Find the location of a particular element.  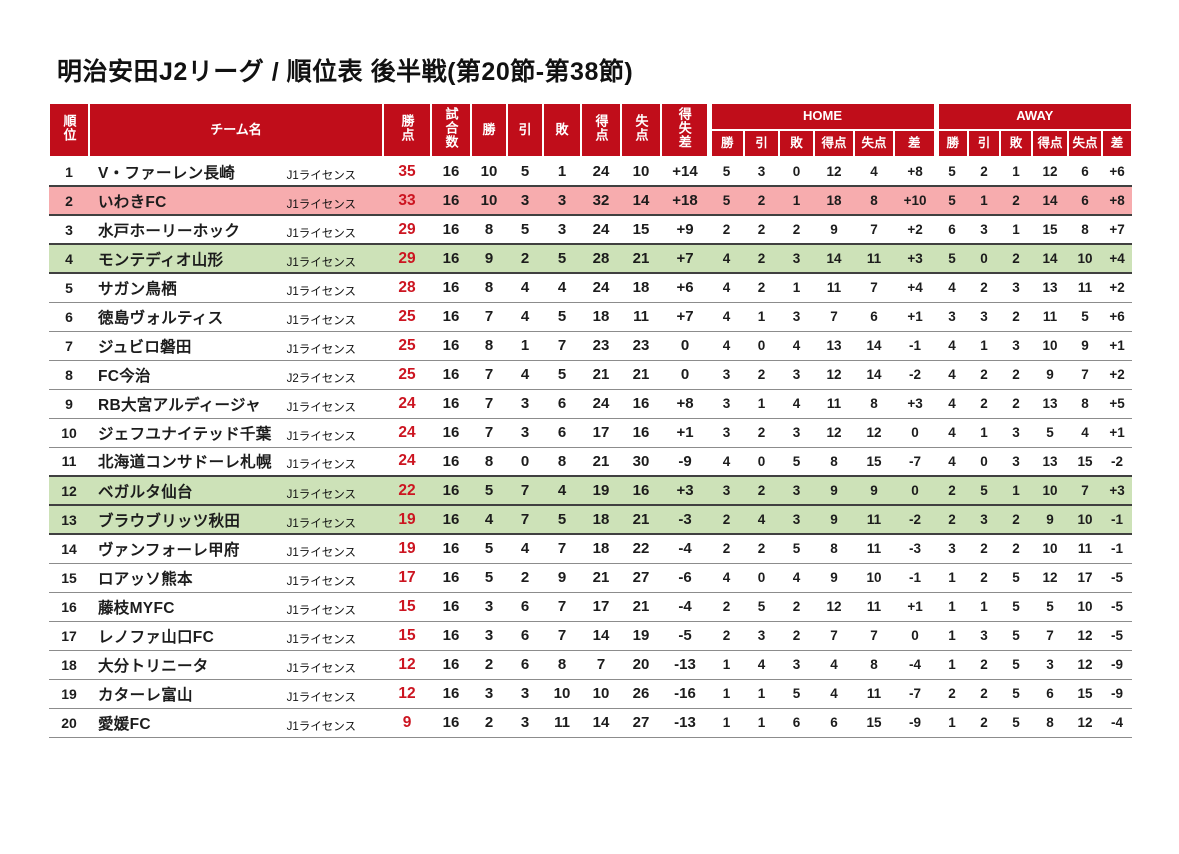

points-cell: 19 is located at coordinates (407, 548).